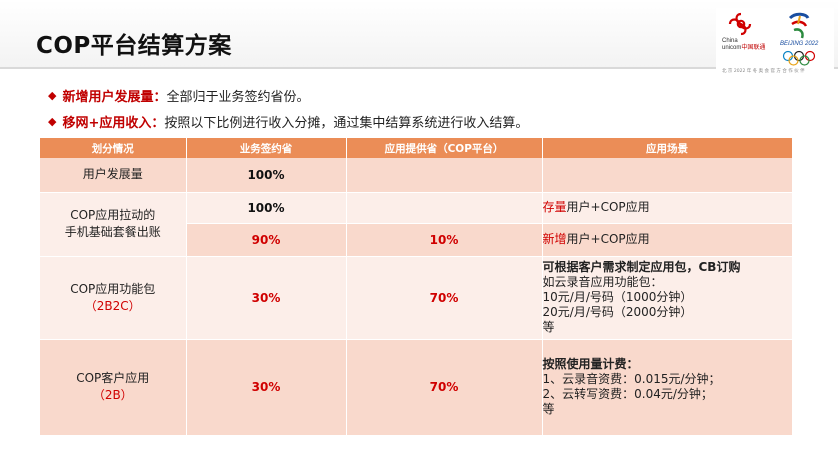 Image resolution: width=838 pixels, height=475 pixels. Describe the element at coordinates (113, 148) in the screenshot. I see `header-category: 划分情况` at that location.